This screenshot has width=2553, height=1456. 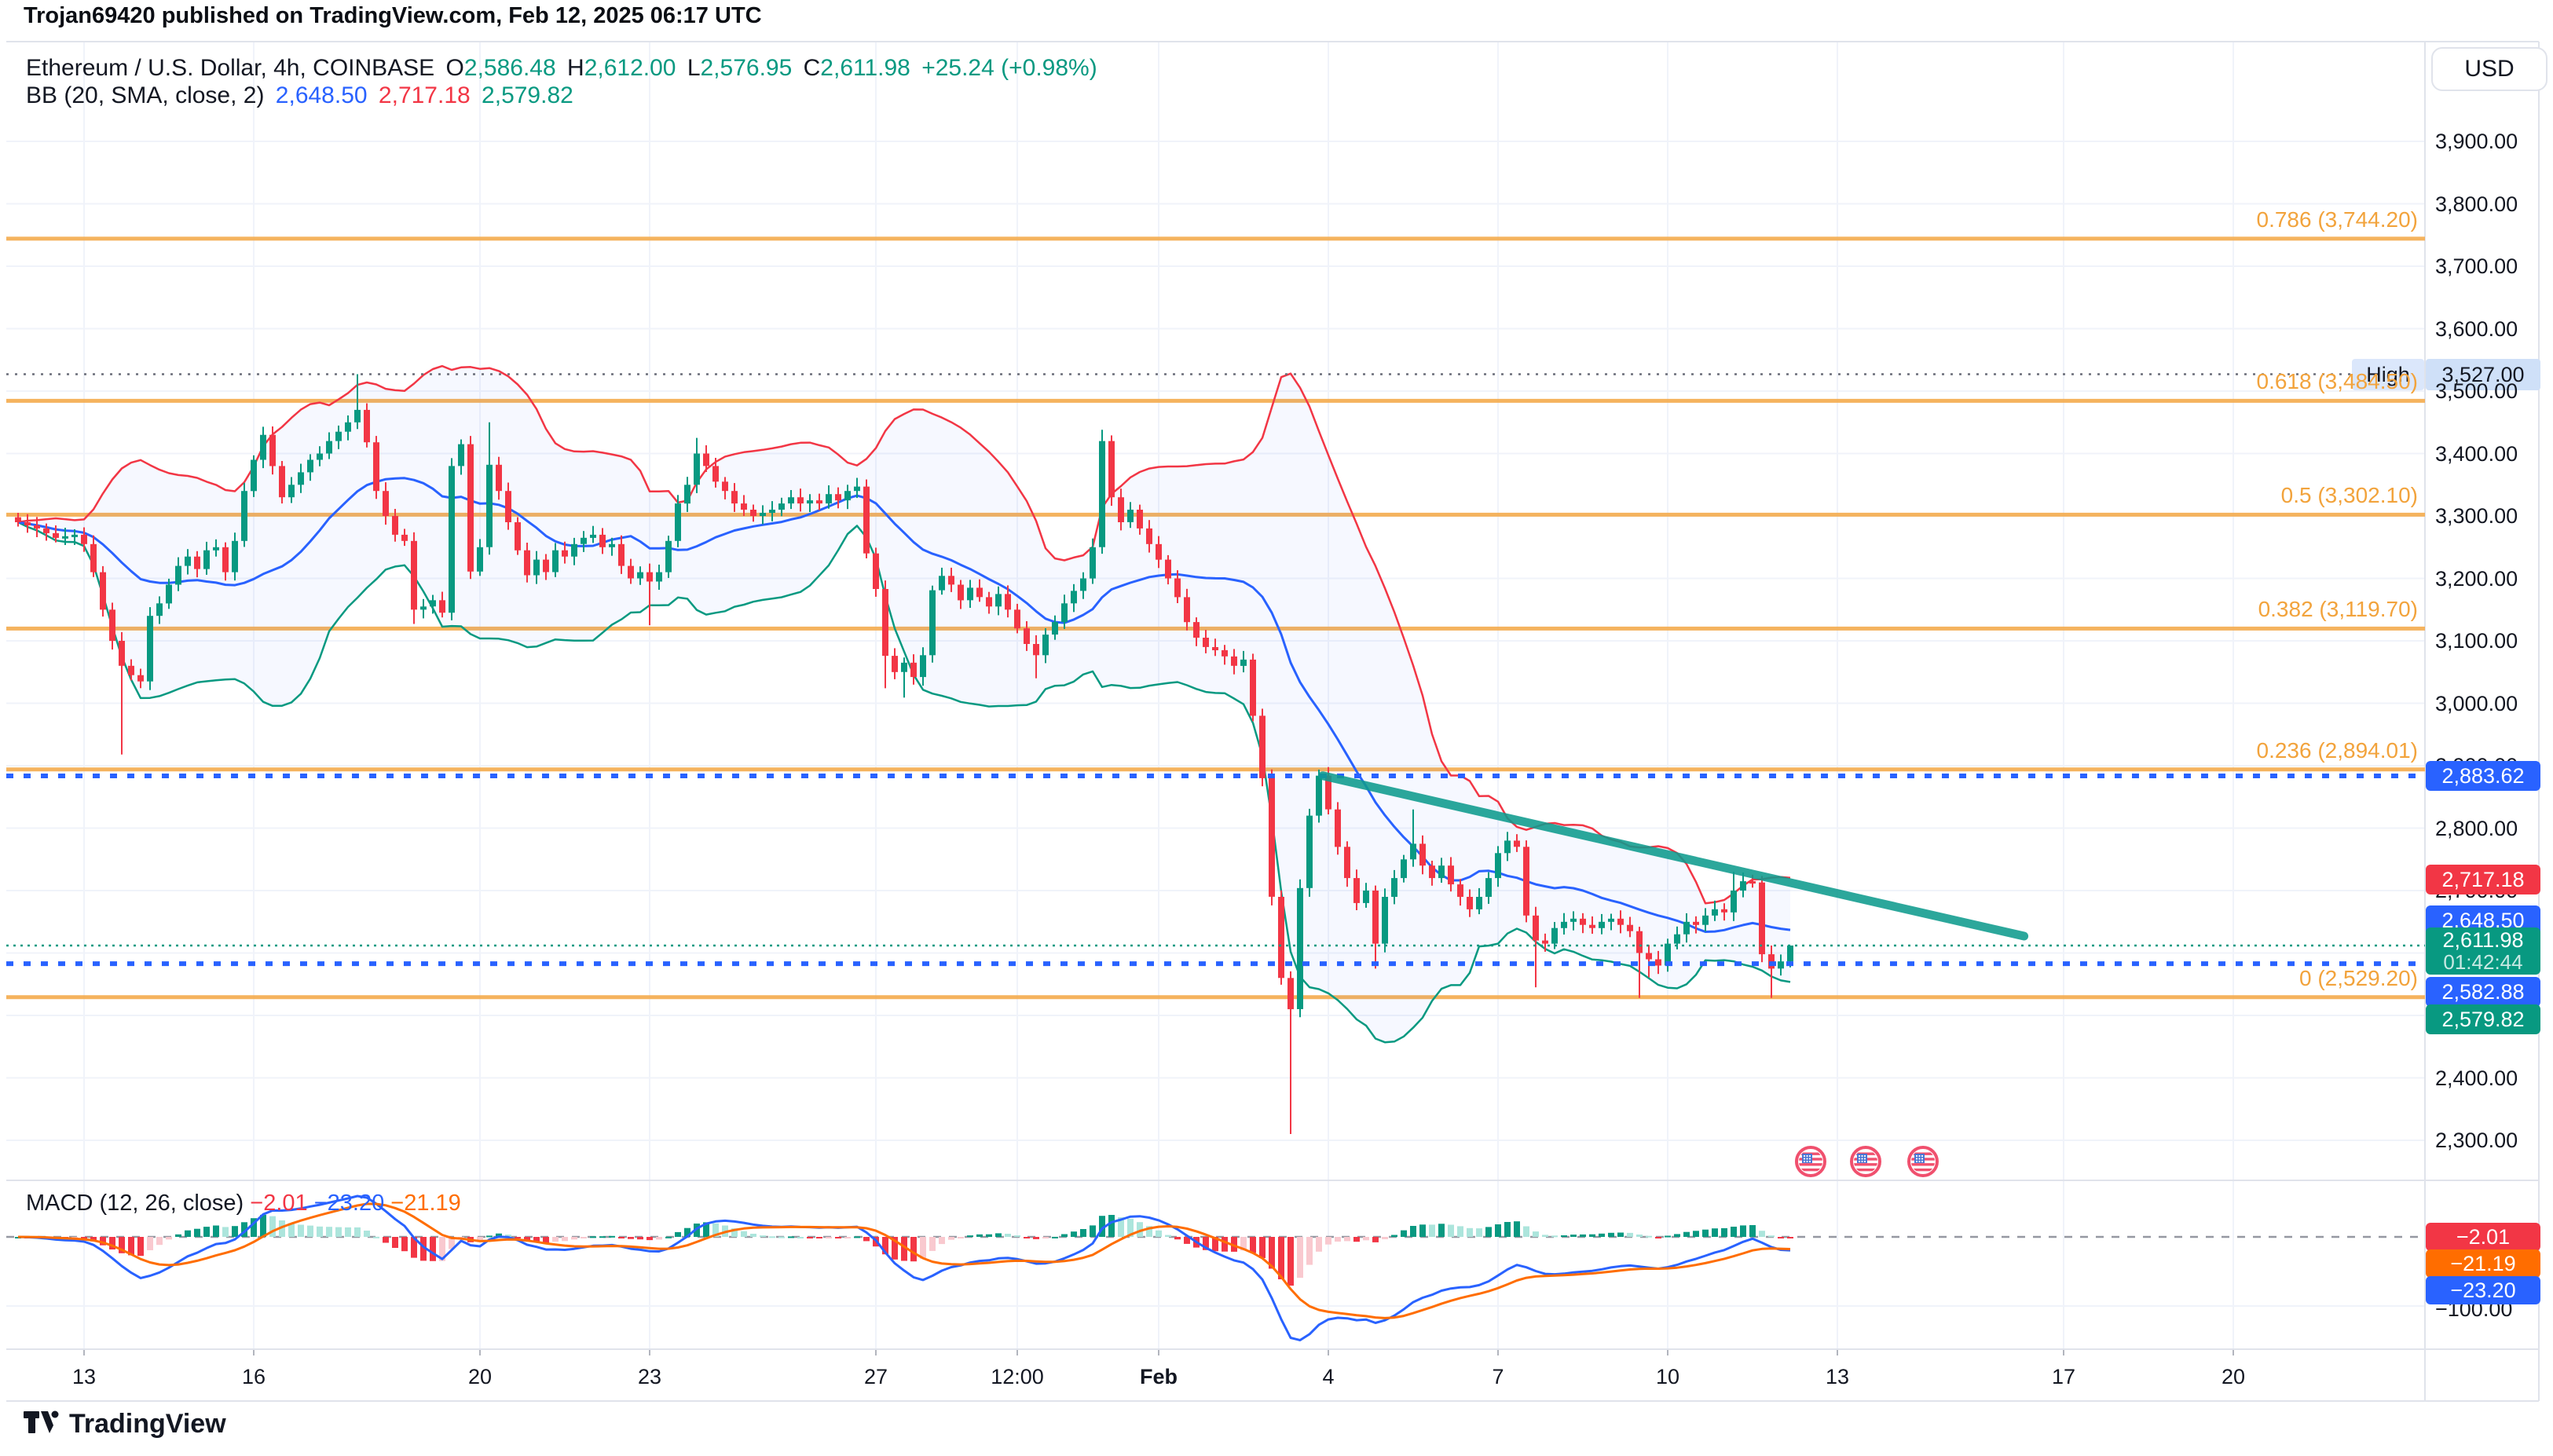 What do you see at coordinates (424, 95) in the screenshot?
I see `bb-upper-value: 2,717.18` at bounding box center [424, 95].